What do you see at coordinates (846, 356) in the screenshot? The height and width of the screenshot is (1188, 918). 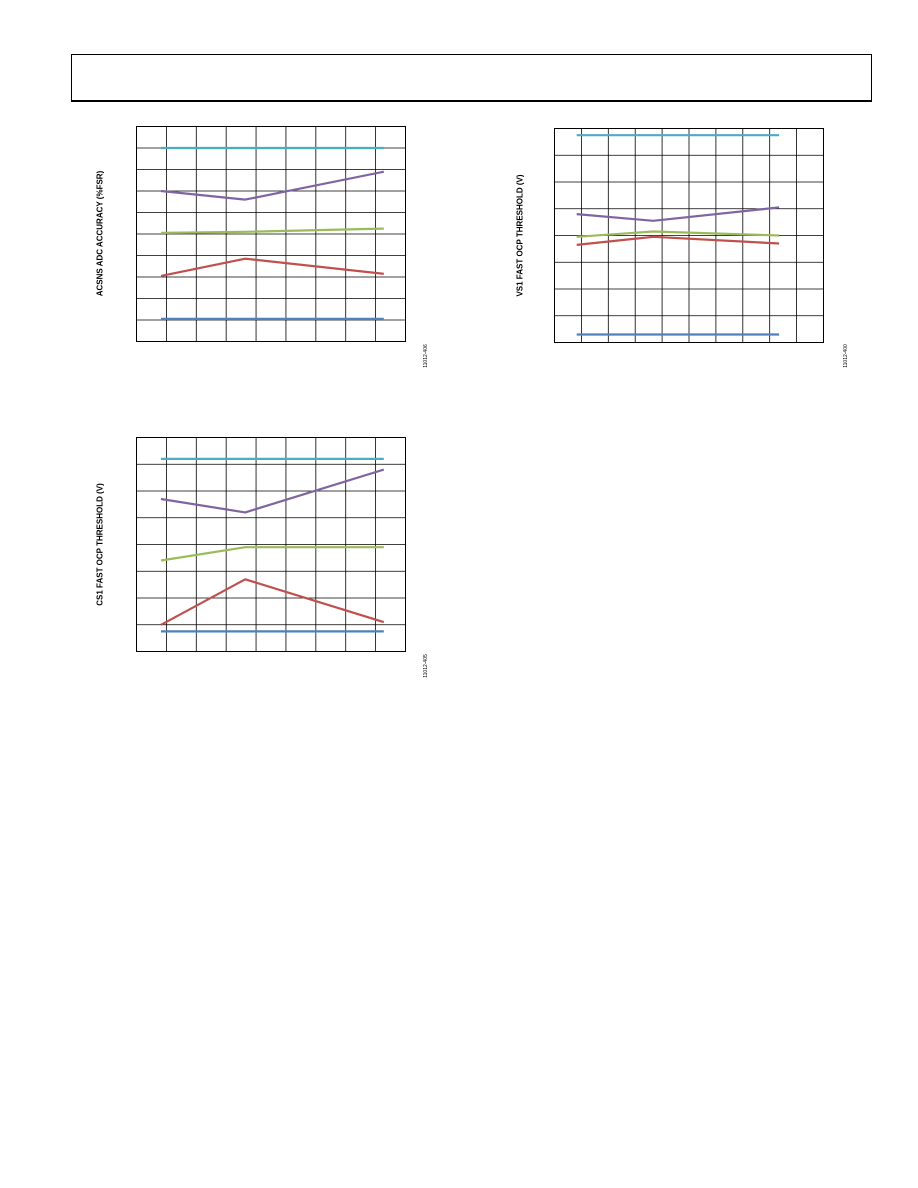 I see `chart-vs1-figure-id: 11012-400` at bounding box center [846, 356].